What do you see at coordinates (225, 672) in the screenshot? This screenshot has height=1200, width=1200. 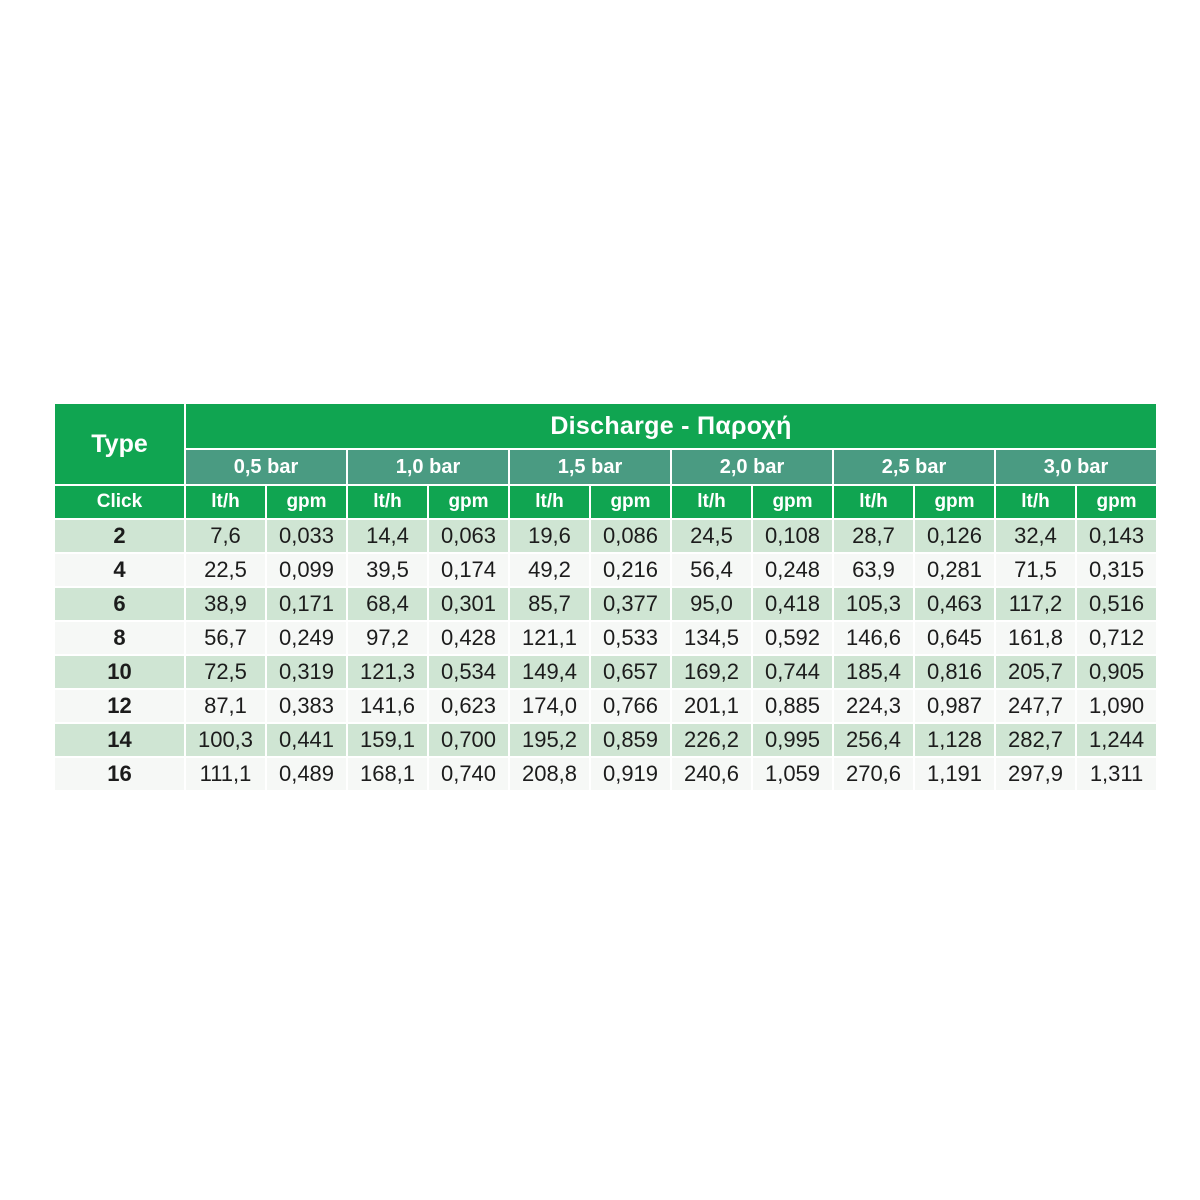 I see `discharge-value-cell: 72,5` at bounding box center [225, 672].